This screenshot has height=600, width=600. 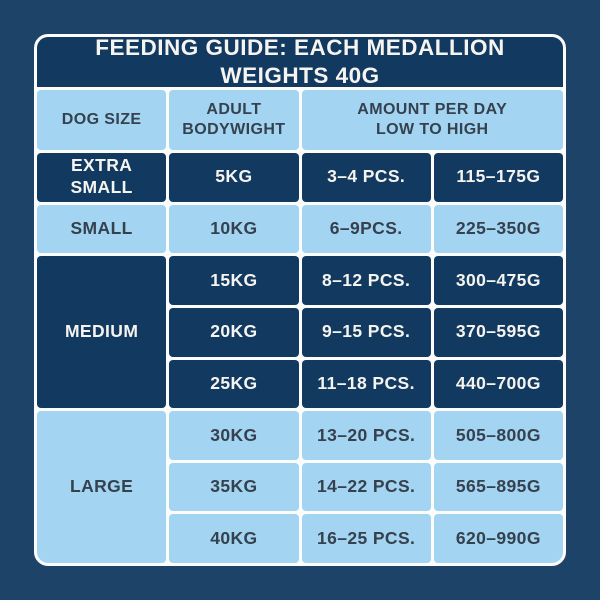 What do you see at coordinates (234, 177) in the screenshot?
I see `weight-cell: 5KG` at bounding box center [234, 177].